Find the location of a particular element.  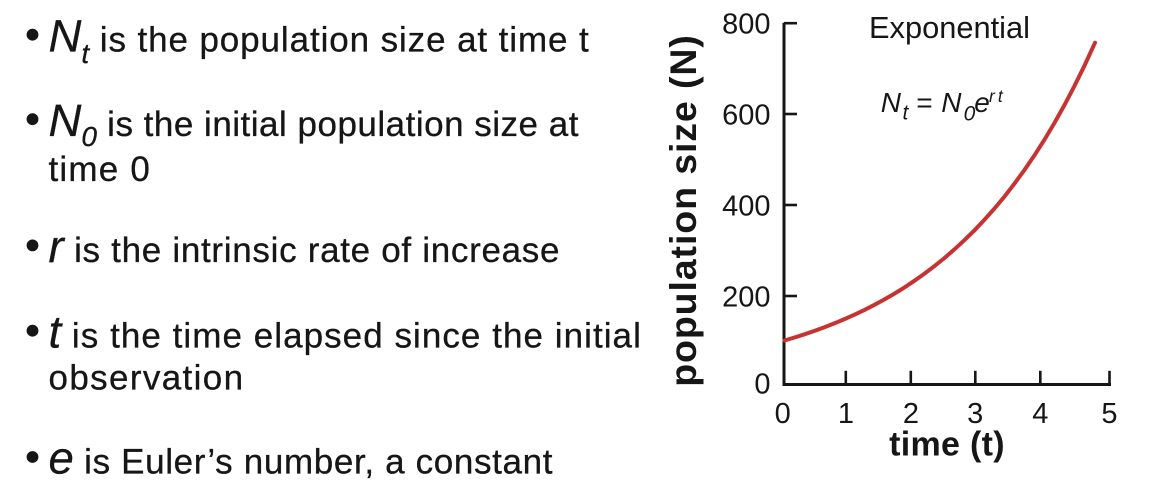

svg-text:r is the intrinsic rate of inc: r is the intrinsic rate of increase is located at coordinates (305, 246).